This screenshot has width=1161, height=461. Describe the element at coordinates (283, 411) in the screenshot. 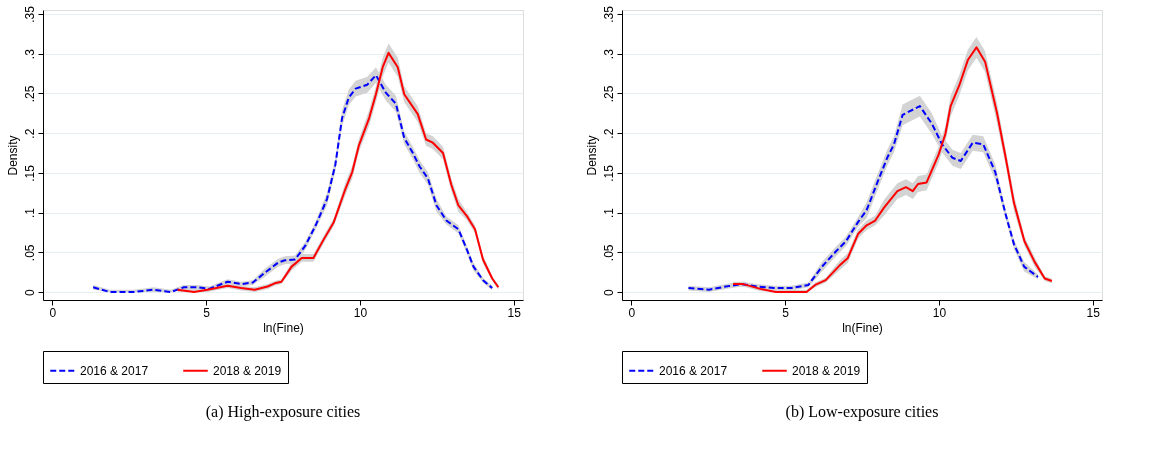

I see `text: (a) High-exposure cities` at that location.